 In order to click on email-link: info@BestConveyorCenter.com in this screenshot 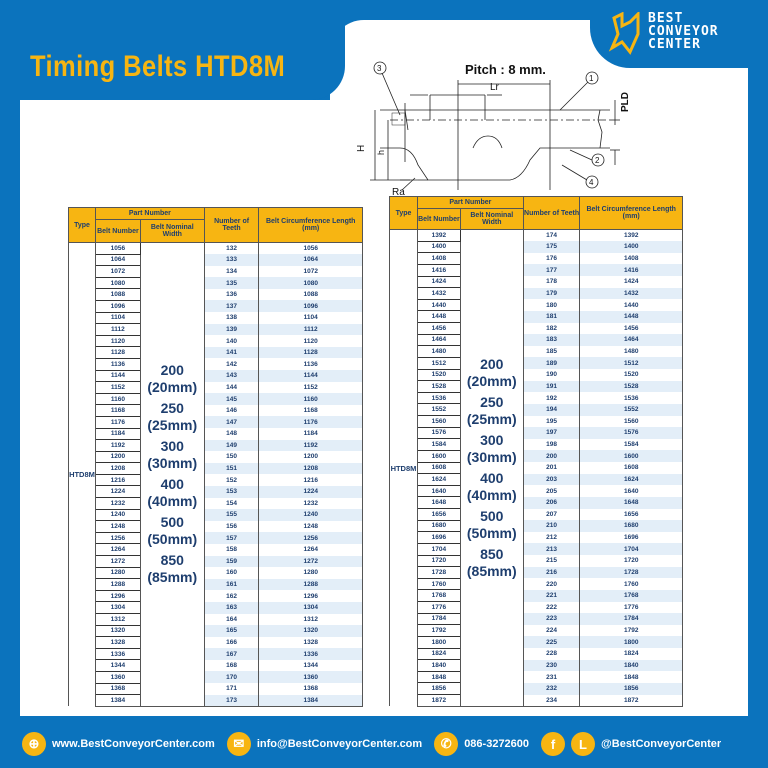, I will do `click(339, 744)`.